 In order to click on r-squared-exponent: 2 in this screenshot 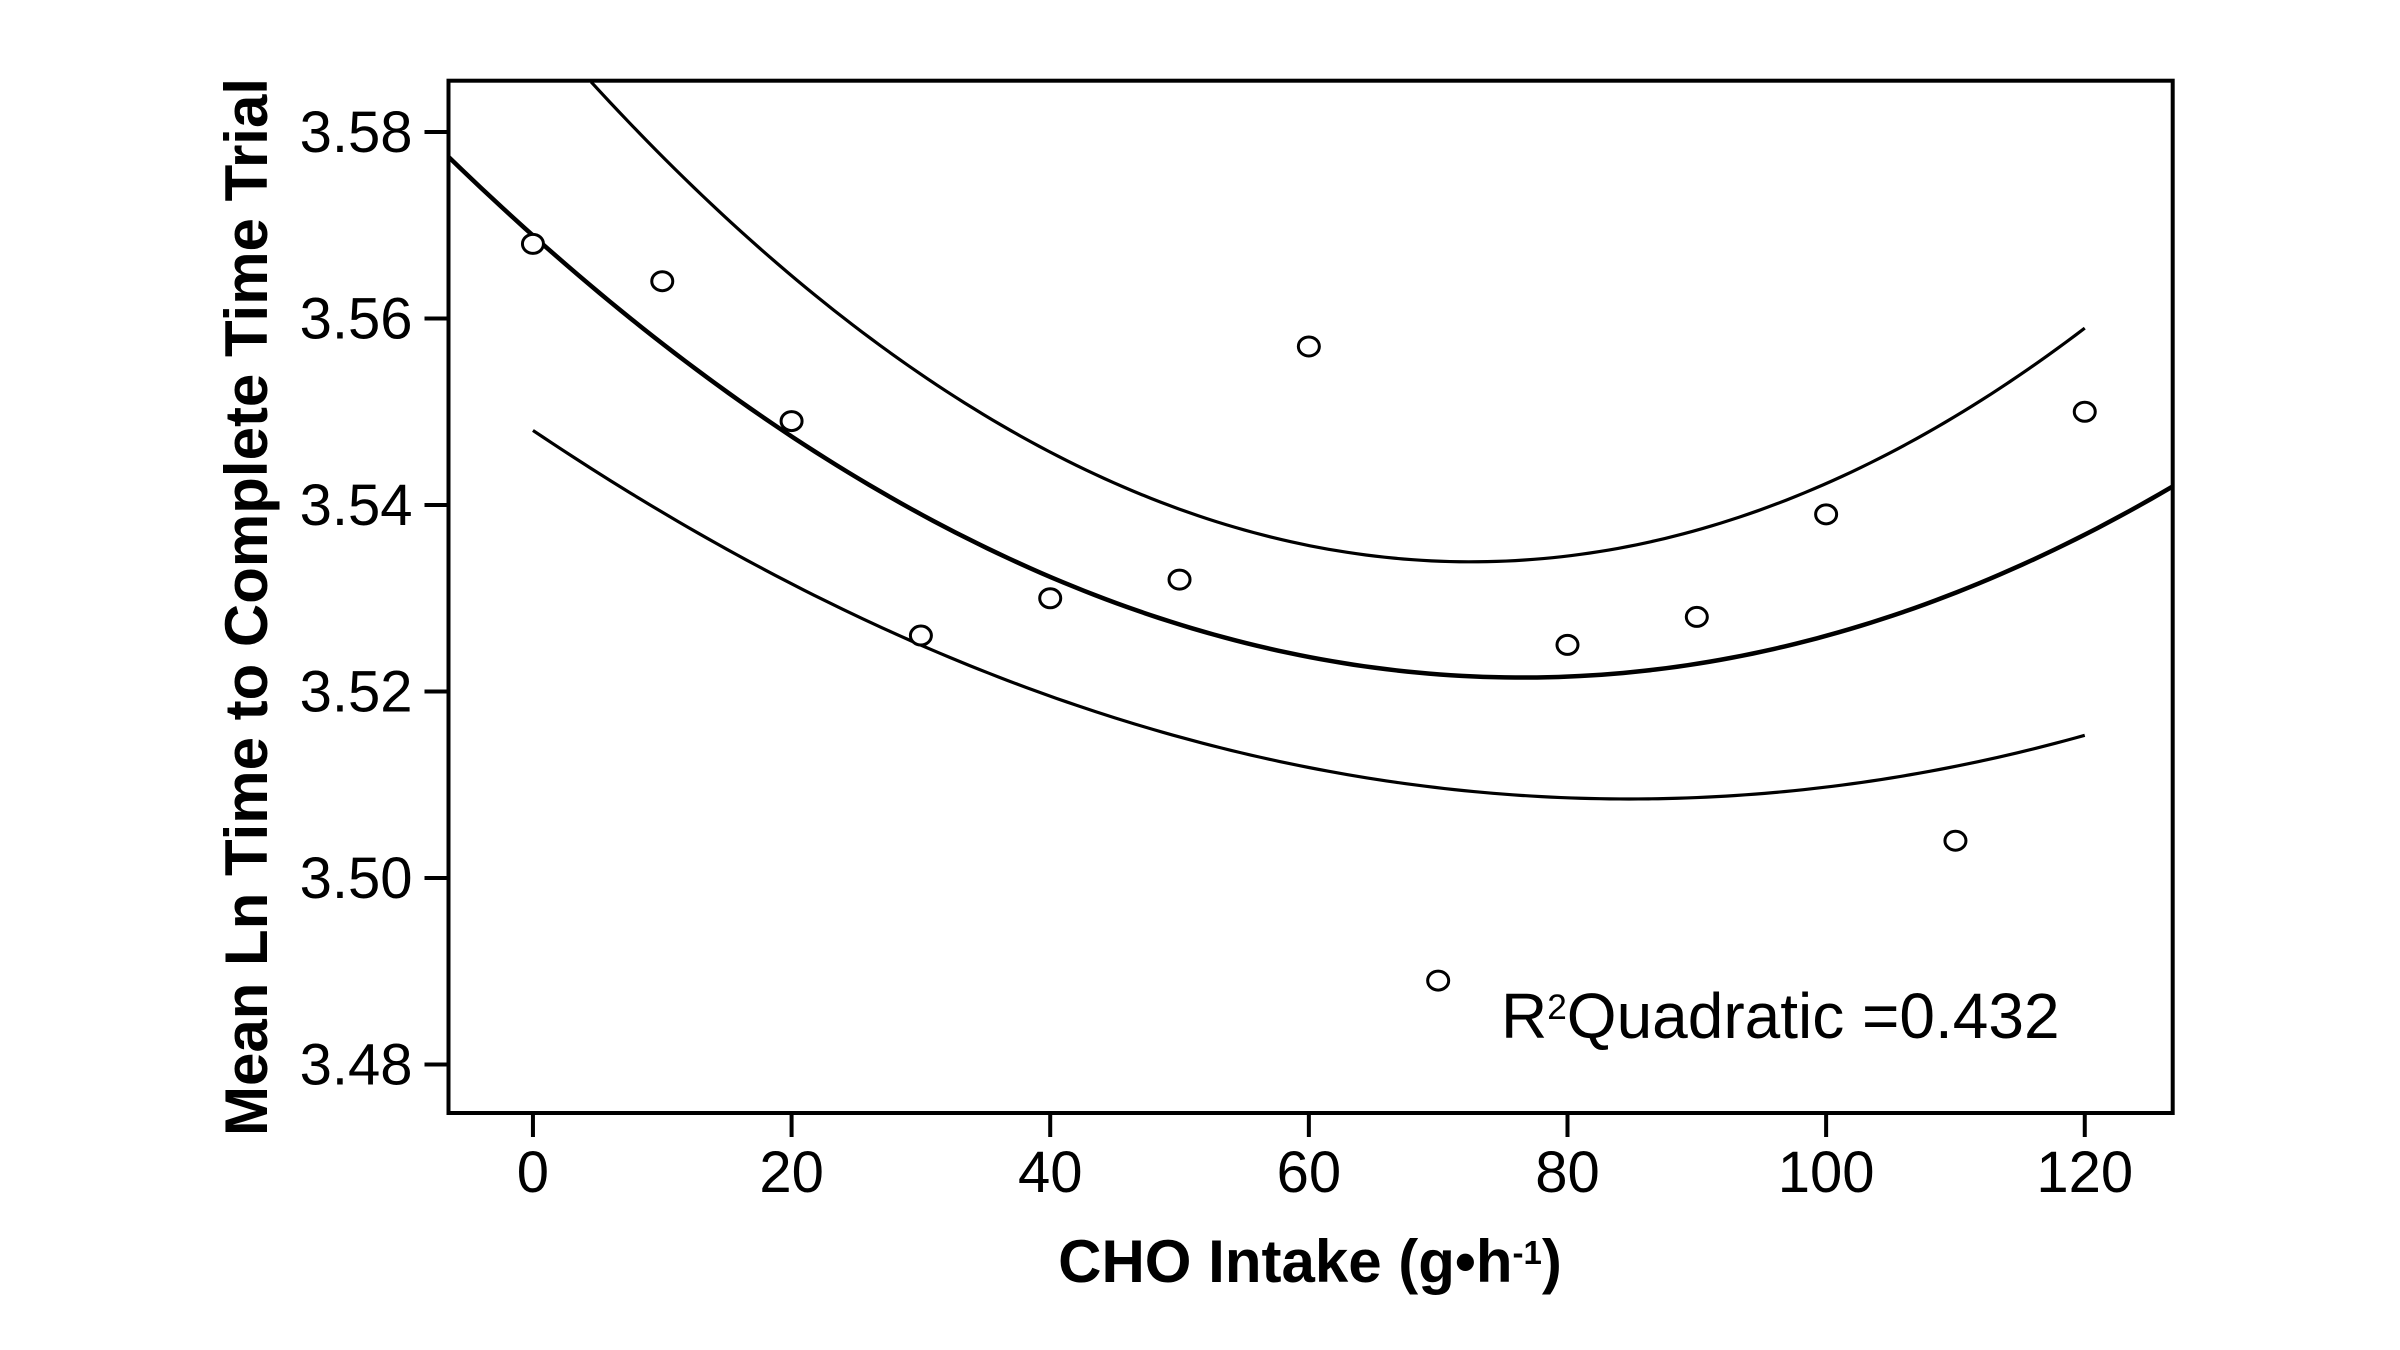, I will do `click(1557, 1007)`.